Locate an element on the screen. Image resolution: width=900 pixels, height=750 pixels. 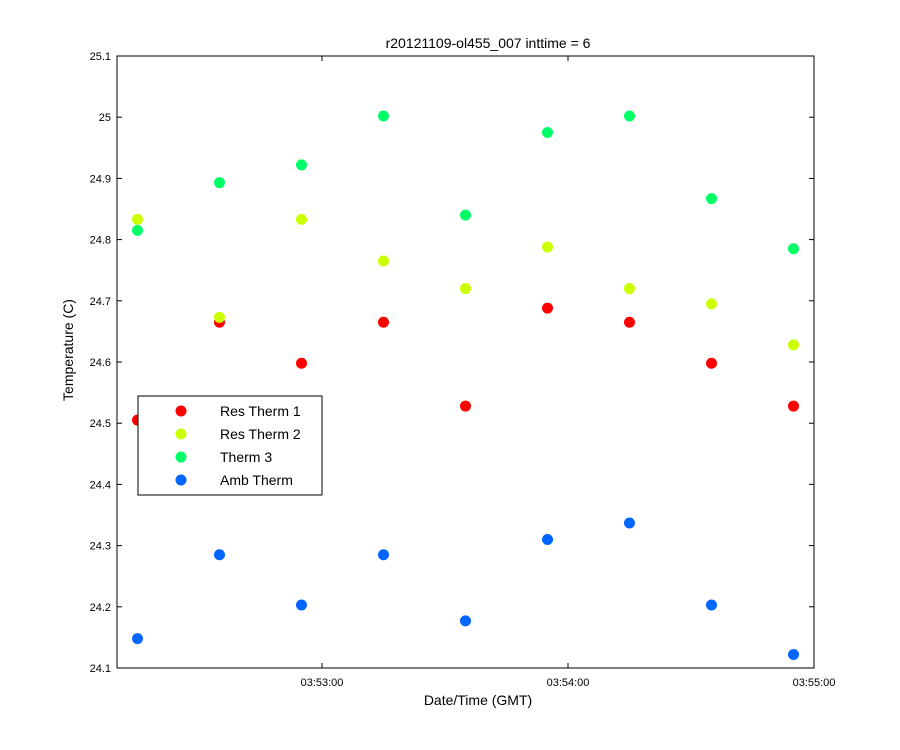
x-axis-label: Date/Time (GMT) is located at coordinates (478, 700).